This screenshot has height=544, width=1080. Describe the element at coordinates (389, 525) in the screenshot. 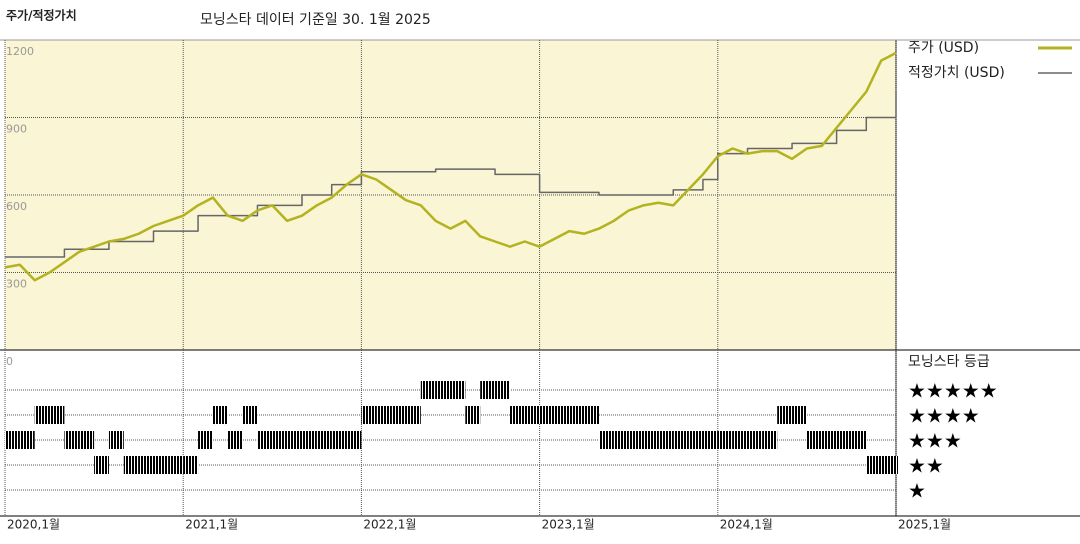

I see `x-tick-label: 2022,1월` at that location.